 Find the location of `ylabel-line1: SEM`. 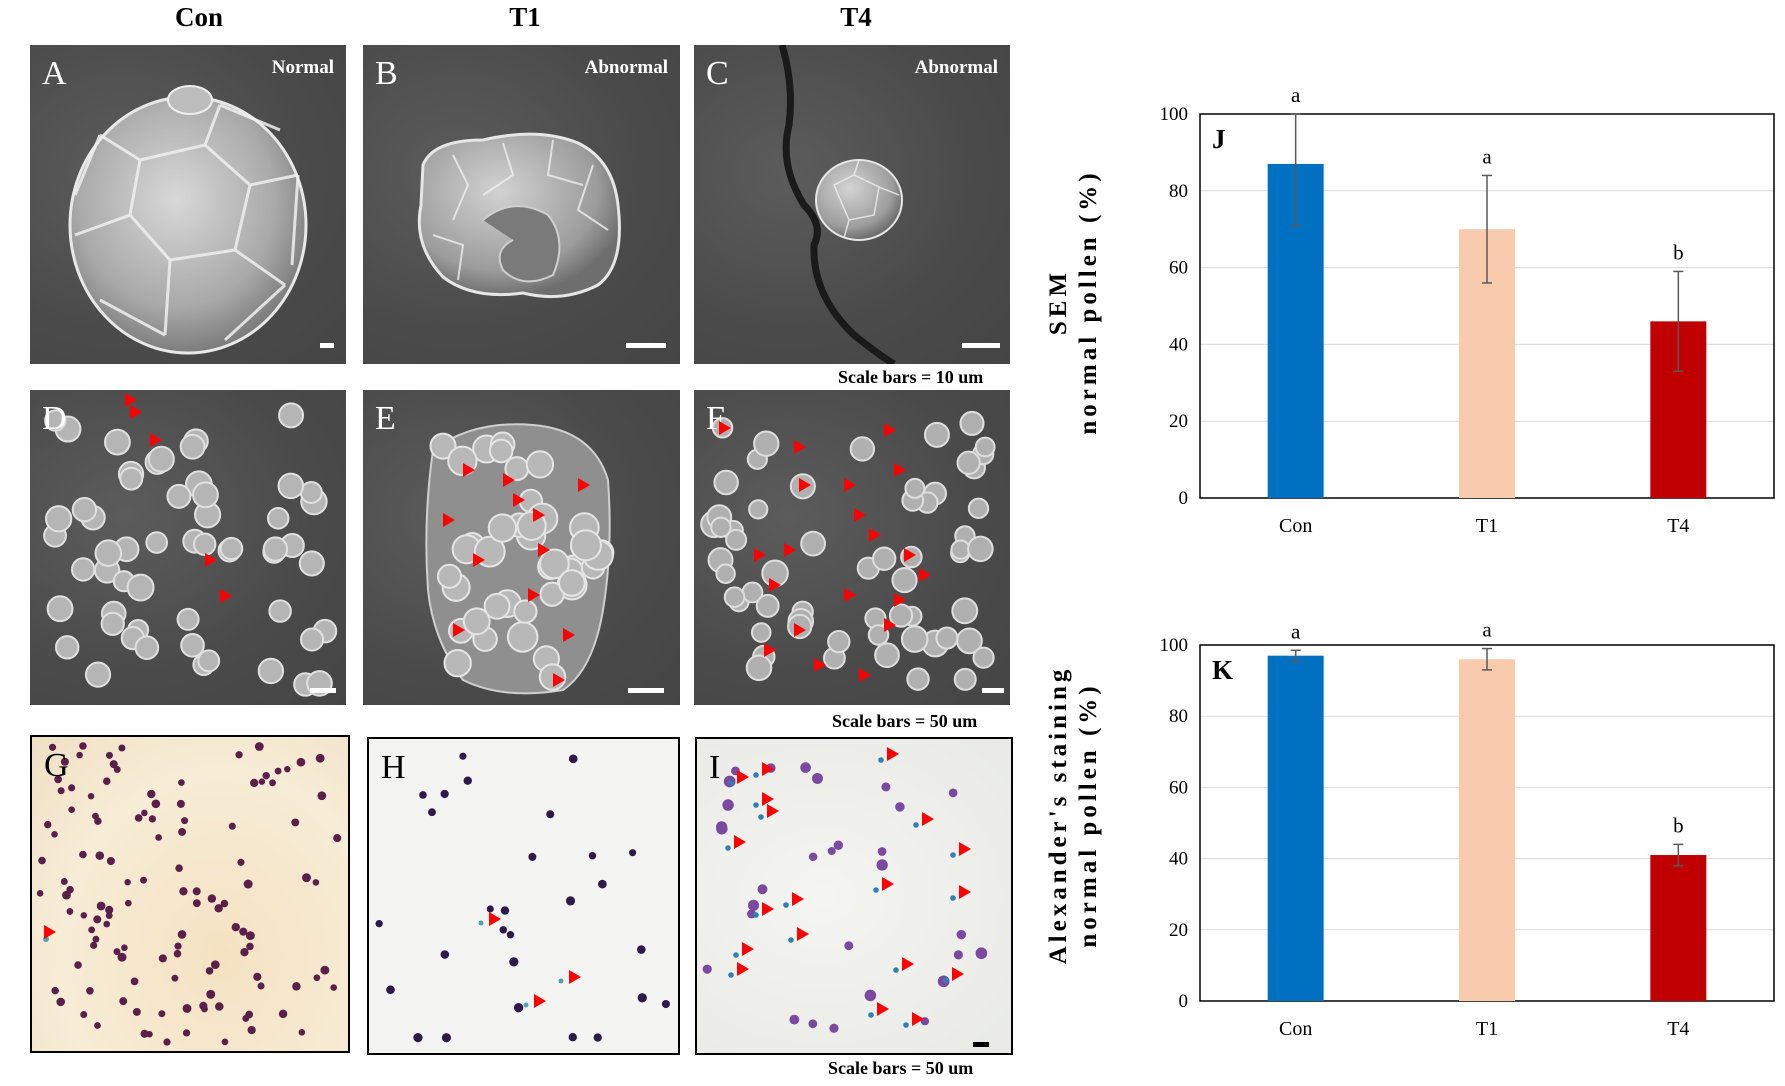

ylabel-line1: SEM is located at coordinates (1058, 302).